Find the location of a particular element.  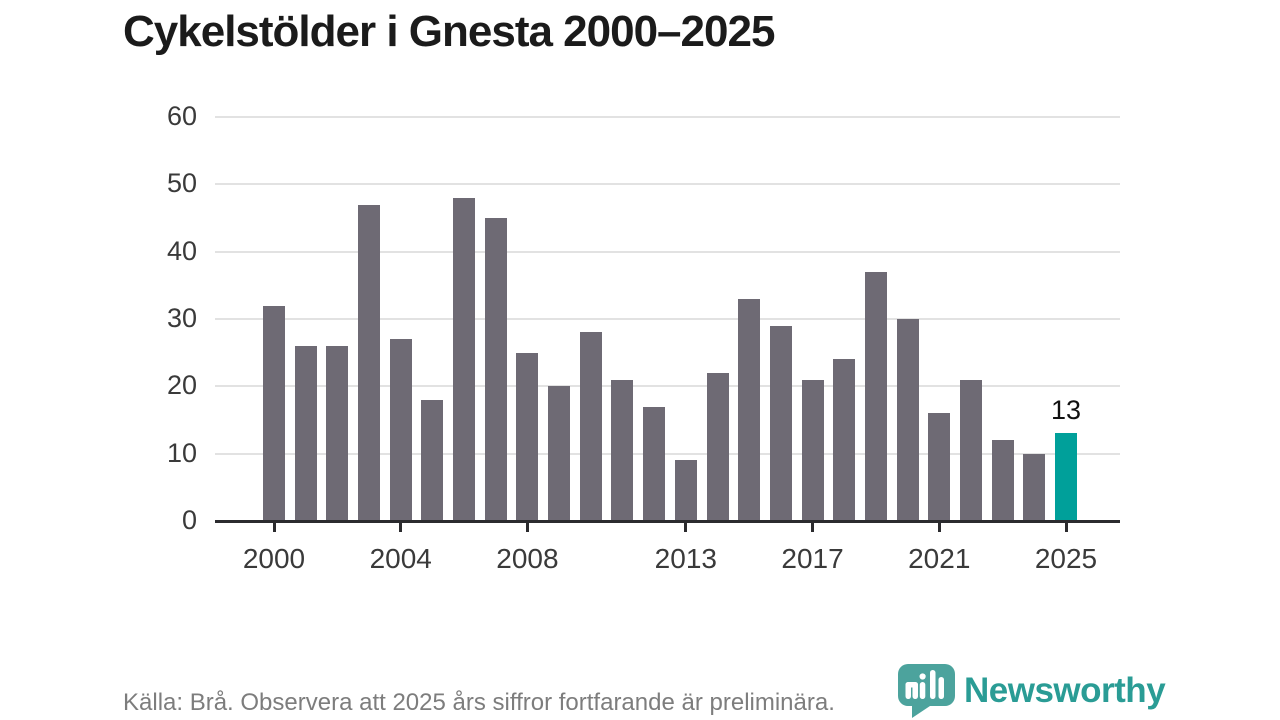

bar-2009 is located at coordinates (559, 453).